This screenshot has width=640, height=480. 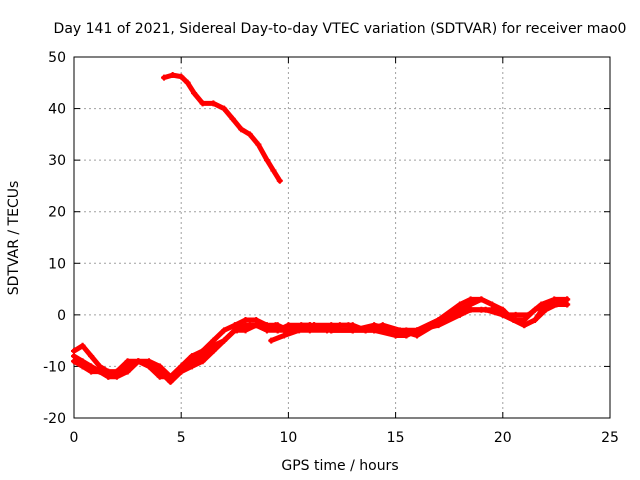 I want to click on x-tick-label: 5, so click(x=181, y=438).